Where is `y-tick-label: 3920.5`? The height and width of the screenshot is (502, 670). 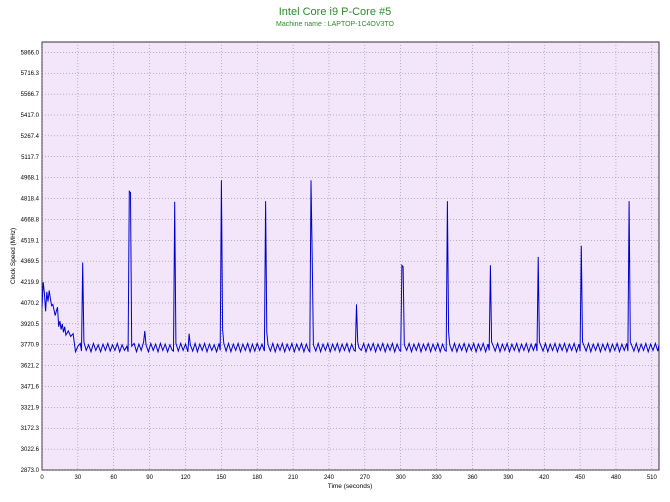 y-tick-label: 3920.5 is located at coordinates (30, 325).